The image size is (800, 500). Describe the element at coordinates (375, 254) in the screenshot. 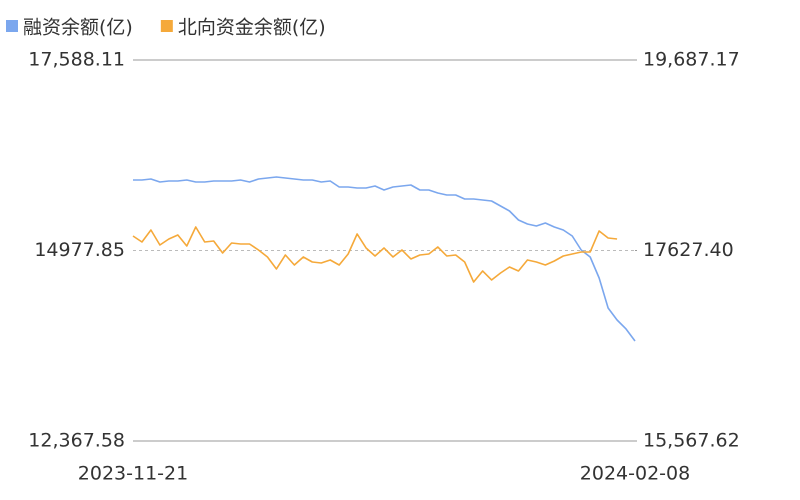

I see `series-line` at that location.